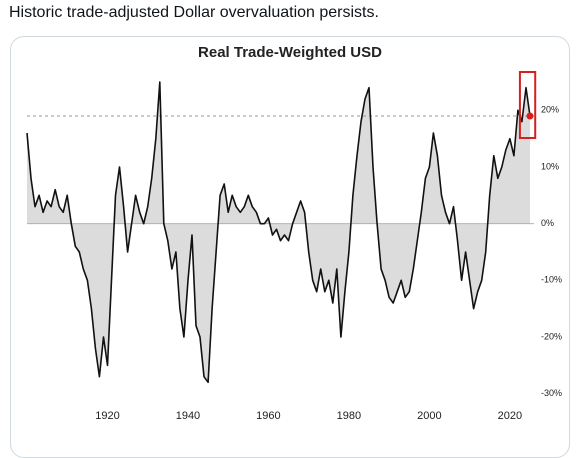 The height and width of the screenshot is (458, 578). What do you see at coordinates (551, 336) in the screenshot?
I see `y-tick-label: -20%` at bounding box center [551, 336].